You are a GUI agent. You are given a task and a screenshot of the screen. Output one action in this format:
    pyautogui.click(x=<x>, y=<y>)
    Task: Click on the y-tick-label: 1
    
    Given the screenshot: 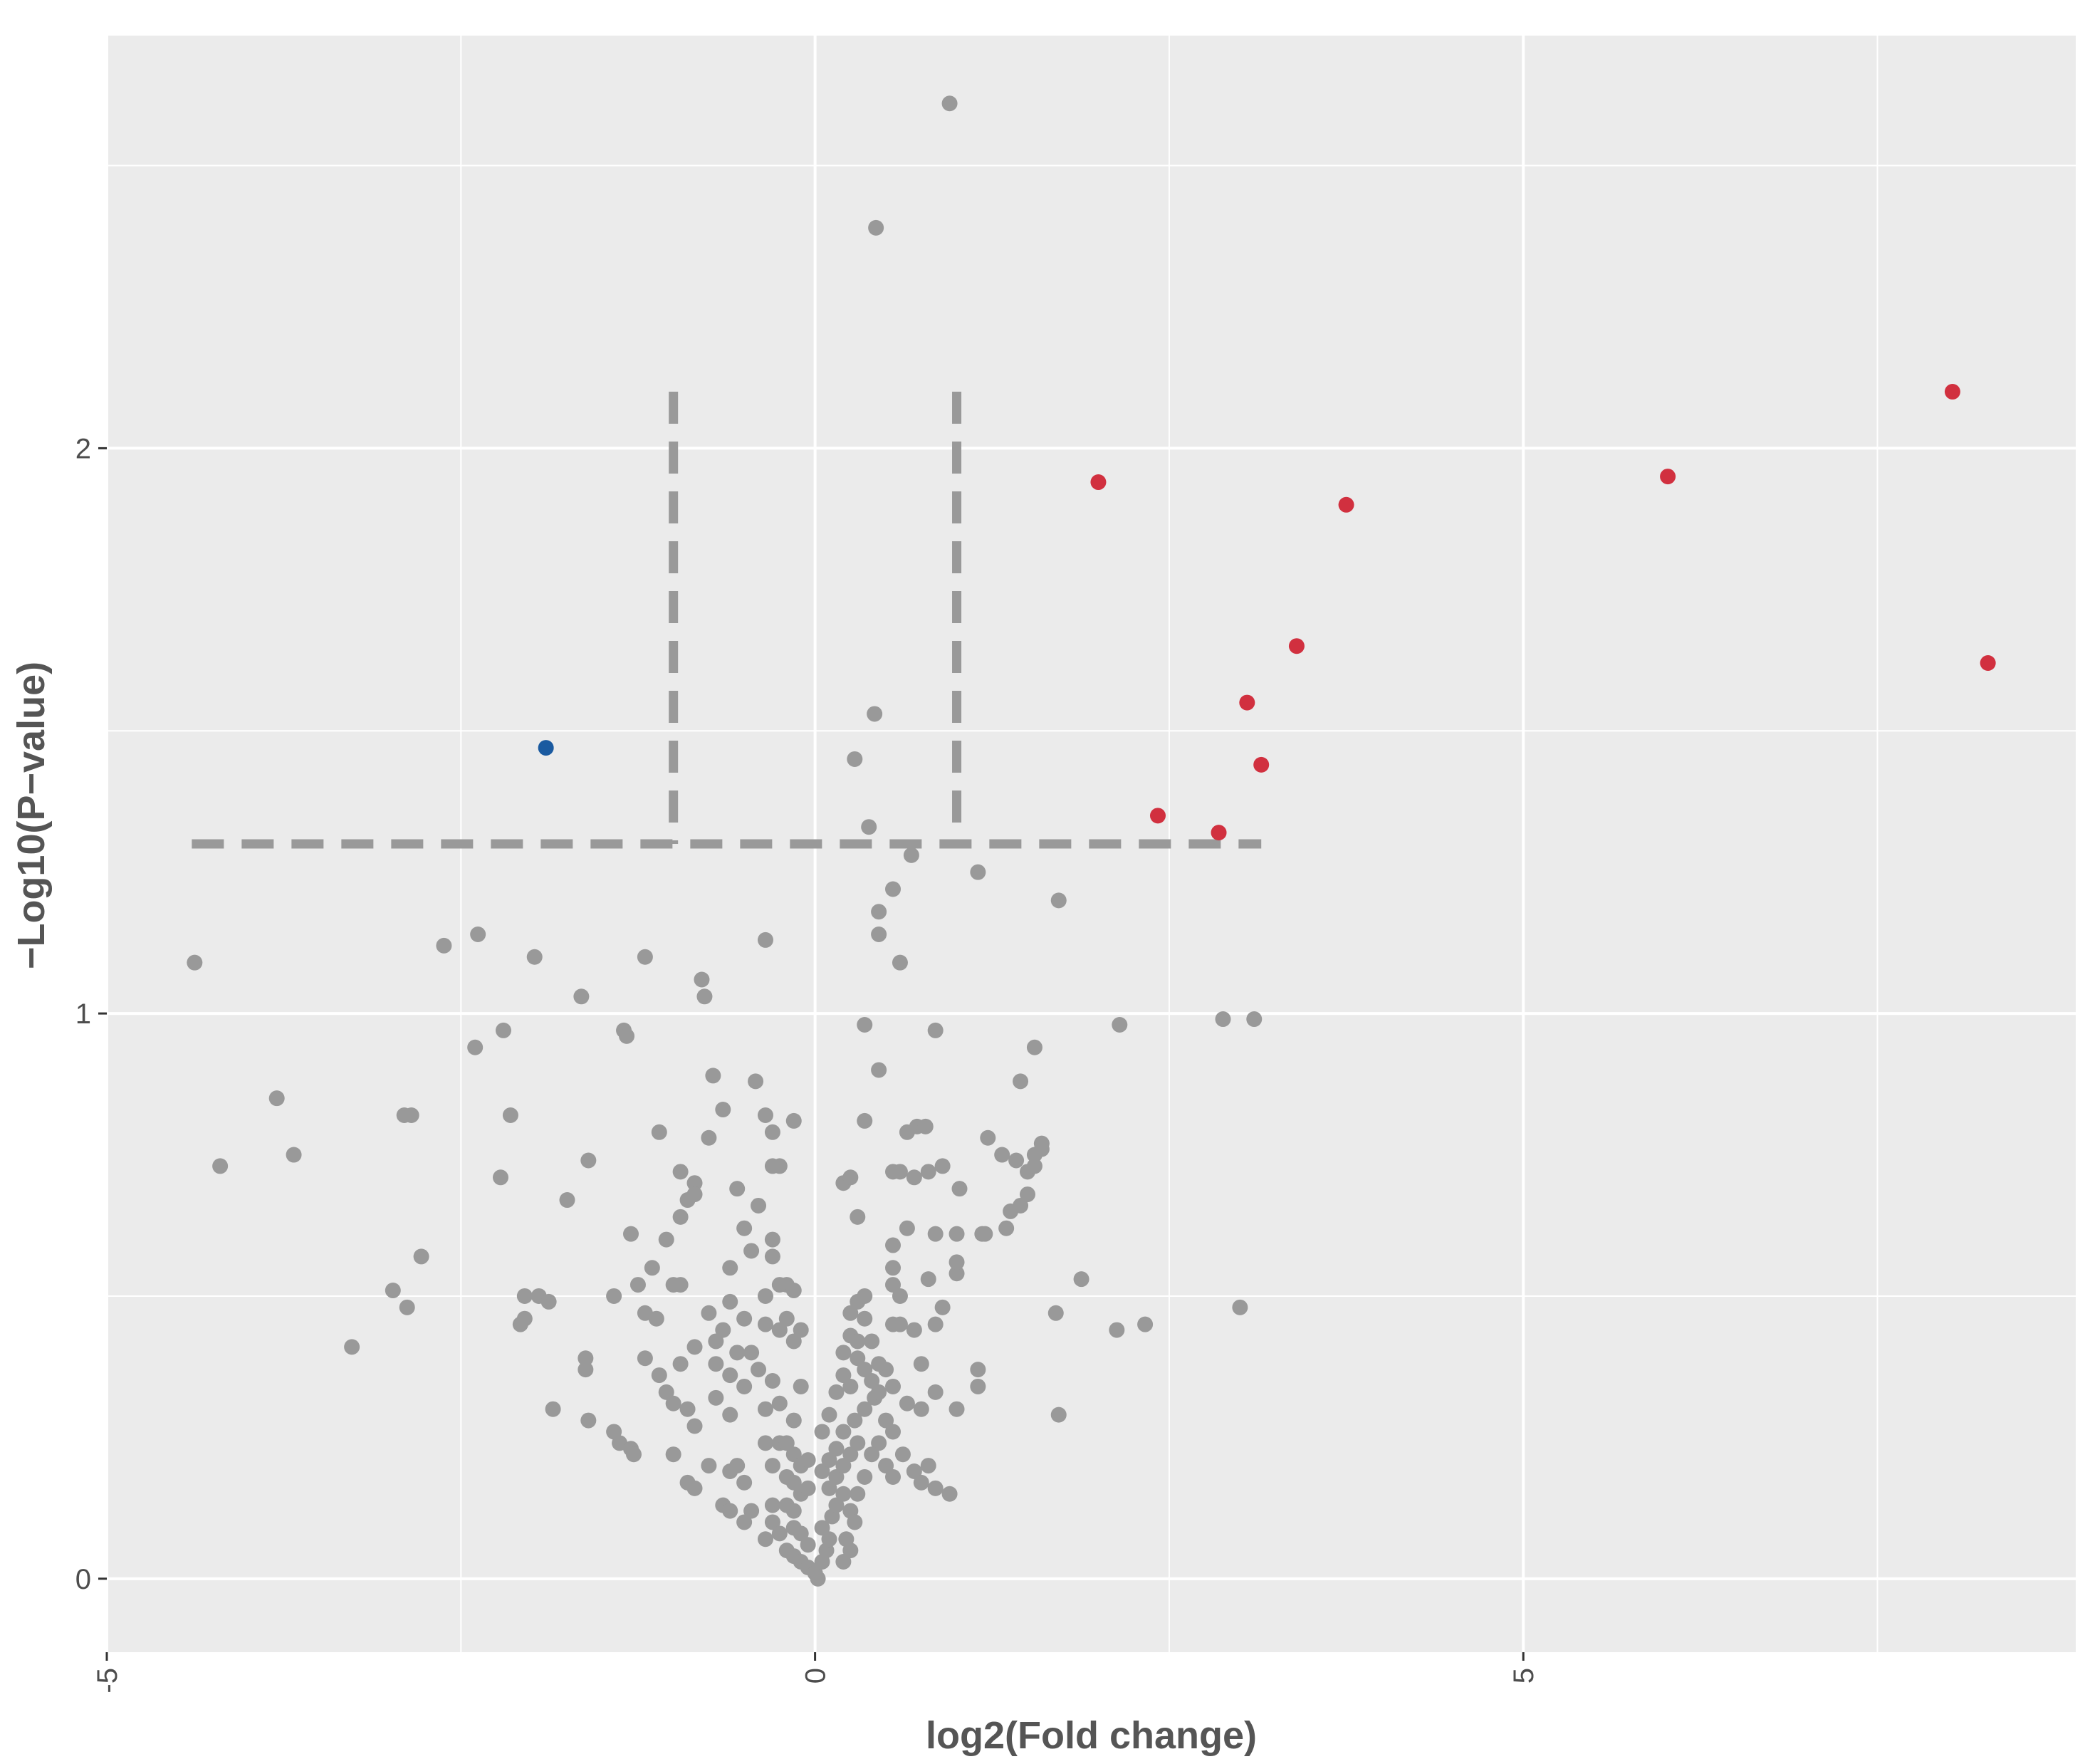 What is the action you would take?
    pyautogui.click(x=83, y=1014)
    